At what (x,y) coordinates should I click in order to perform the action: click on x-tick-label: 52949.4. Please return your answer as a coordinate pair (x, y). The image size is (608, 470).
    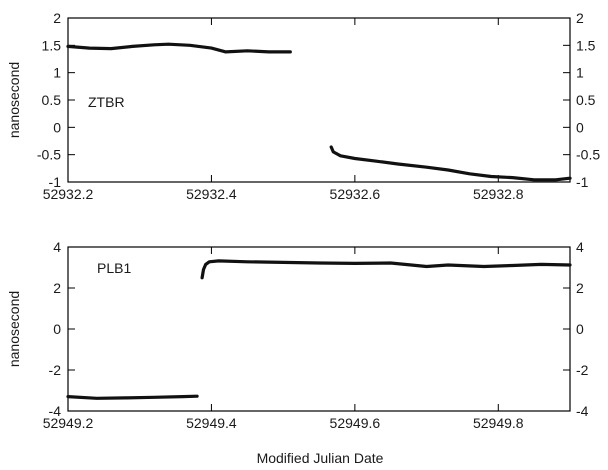
    Looking at the image, I should click on (211, 423).